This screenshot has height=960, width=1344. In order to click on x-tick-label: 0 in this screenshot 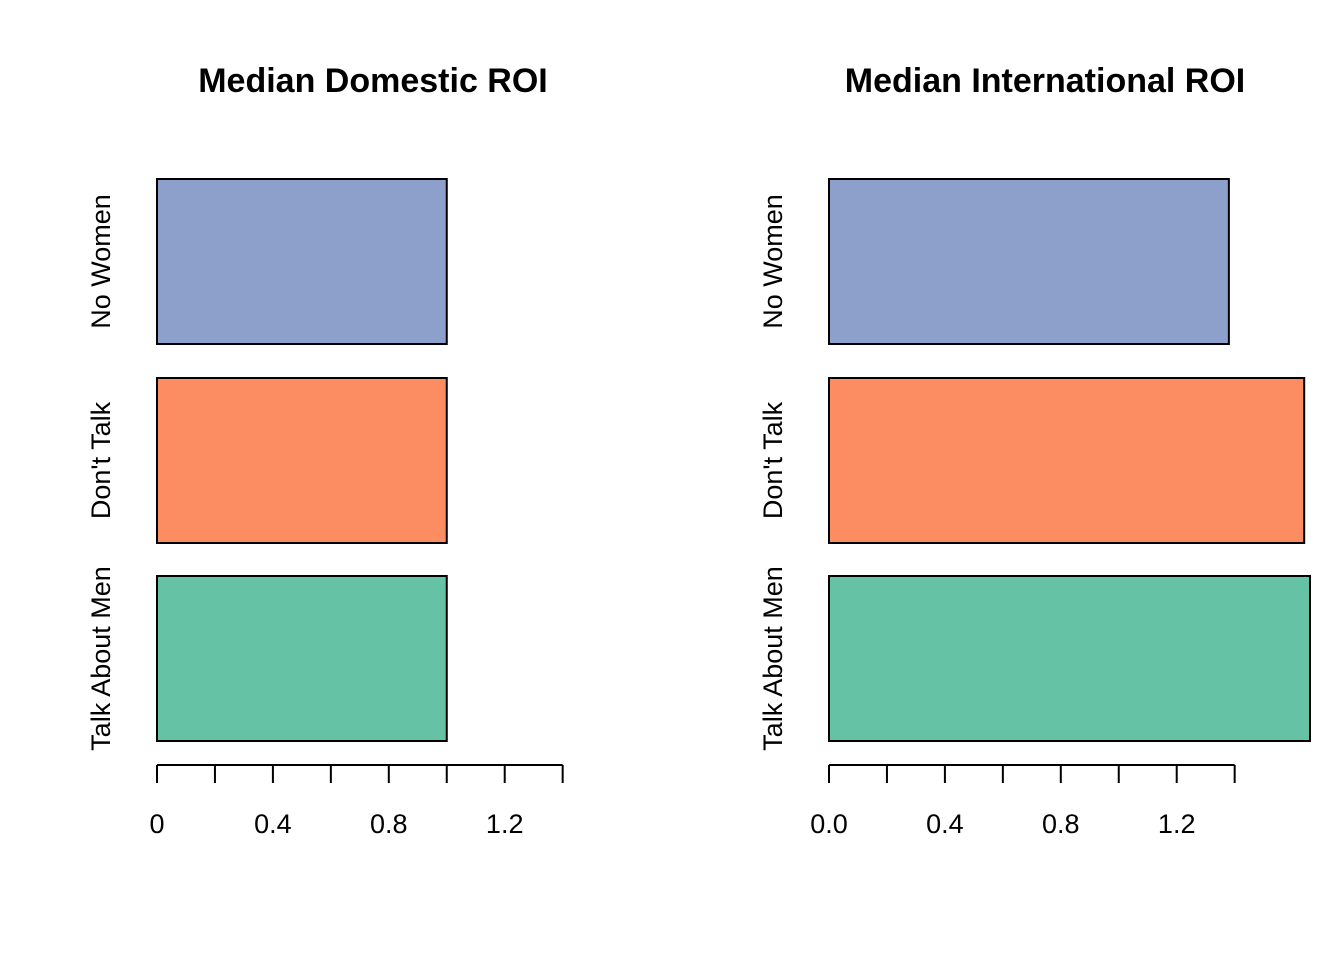, I will do `click(156, 824)`.